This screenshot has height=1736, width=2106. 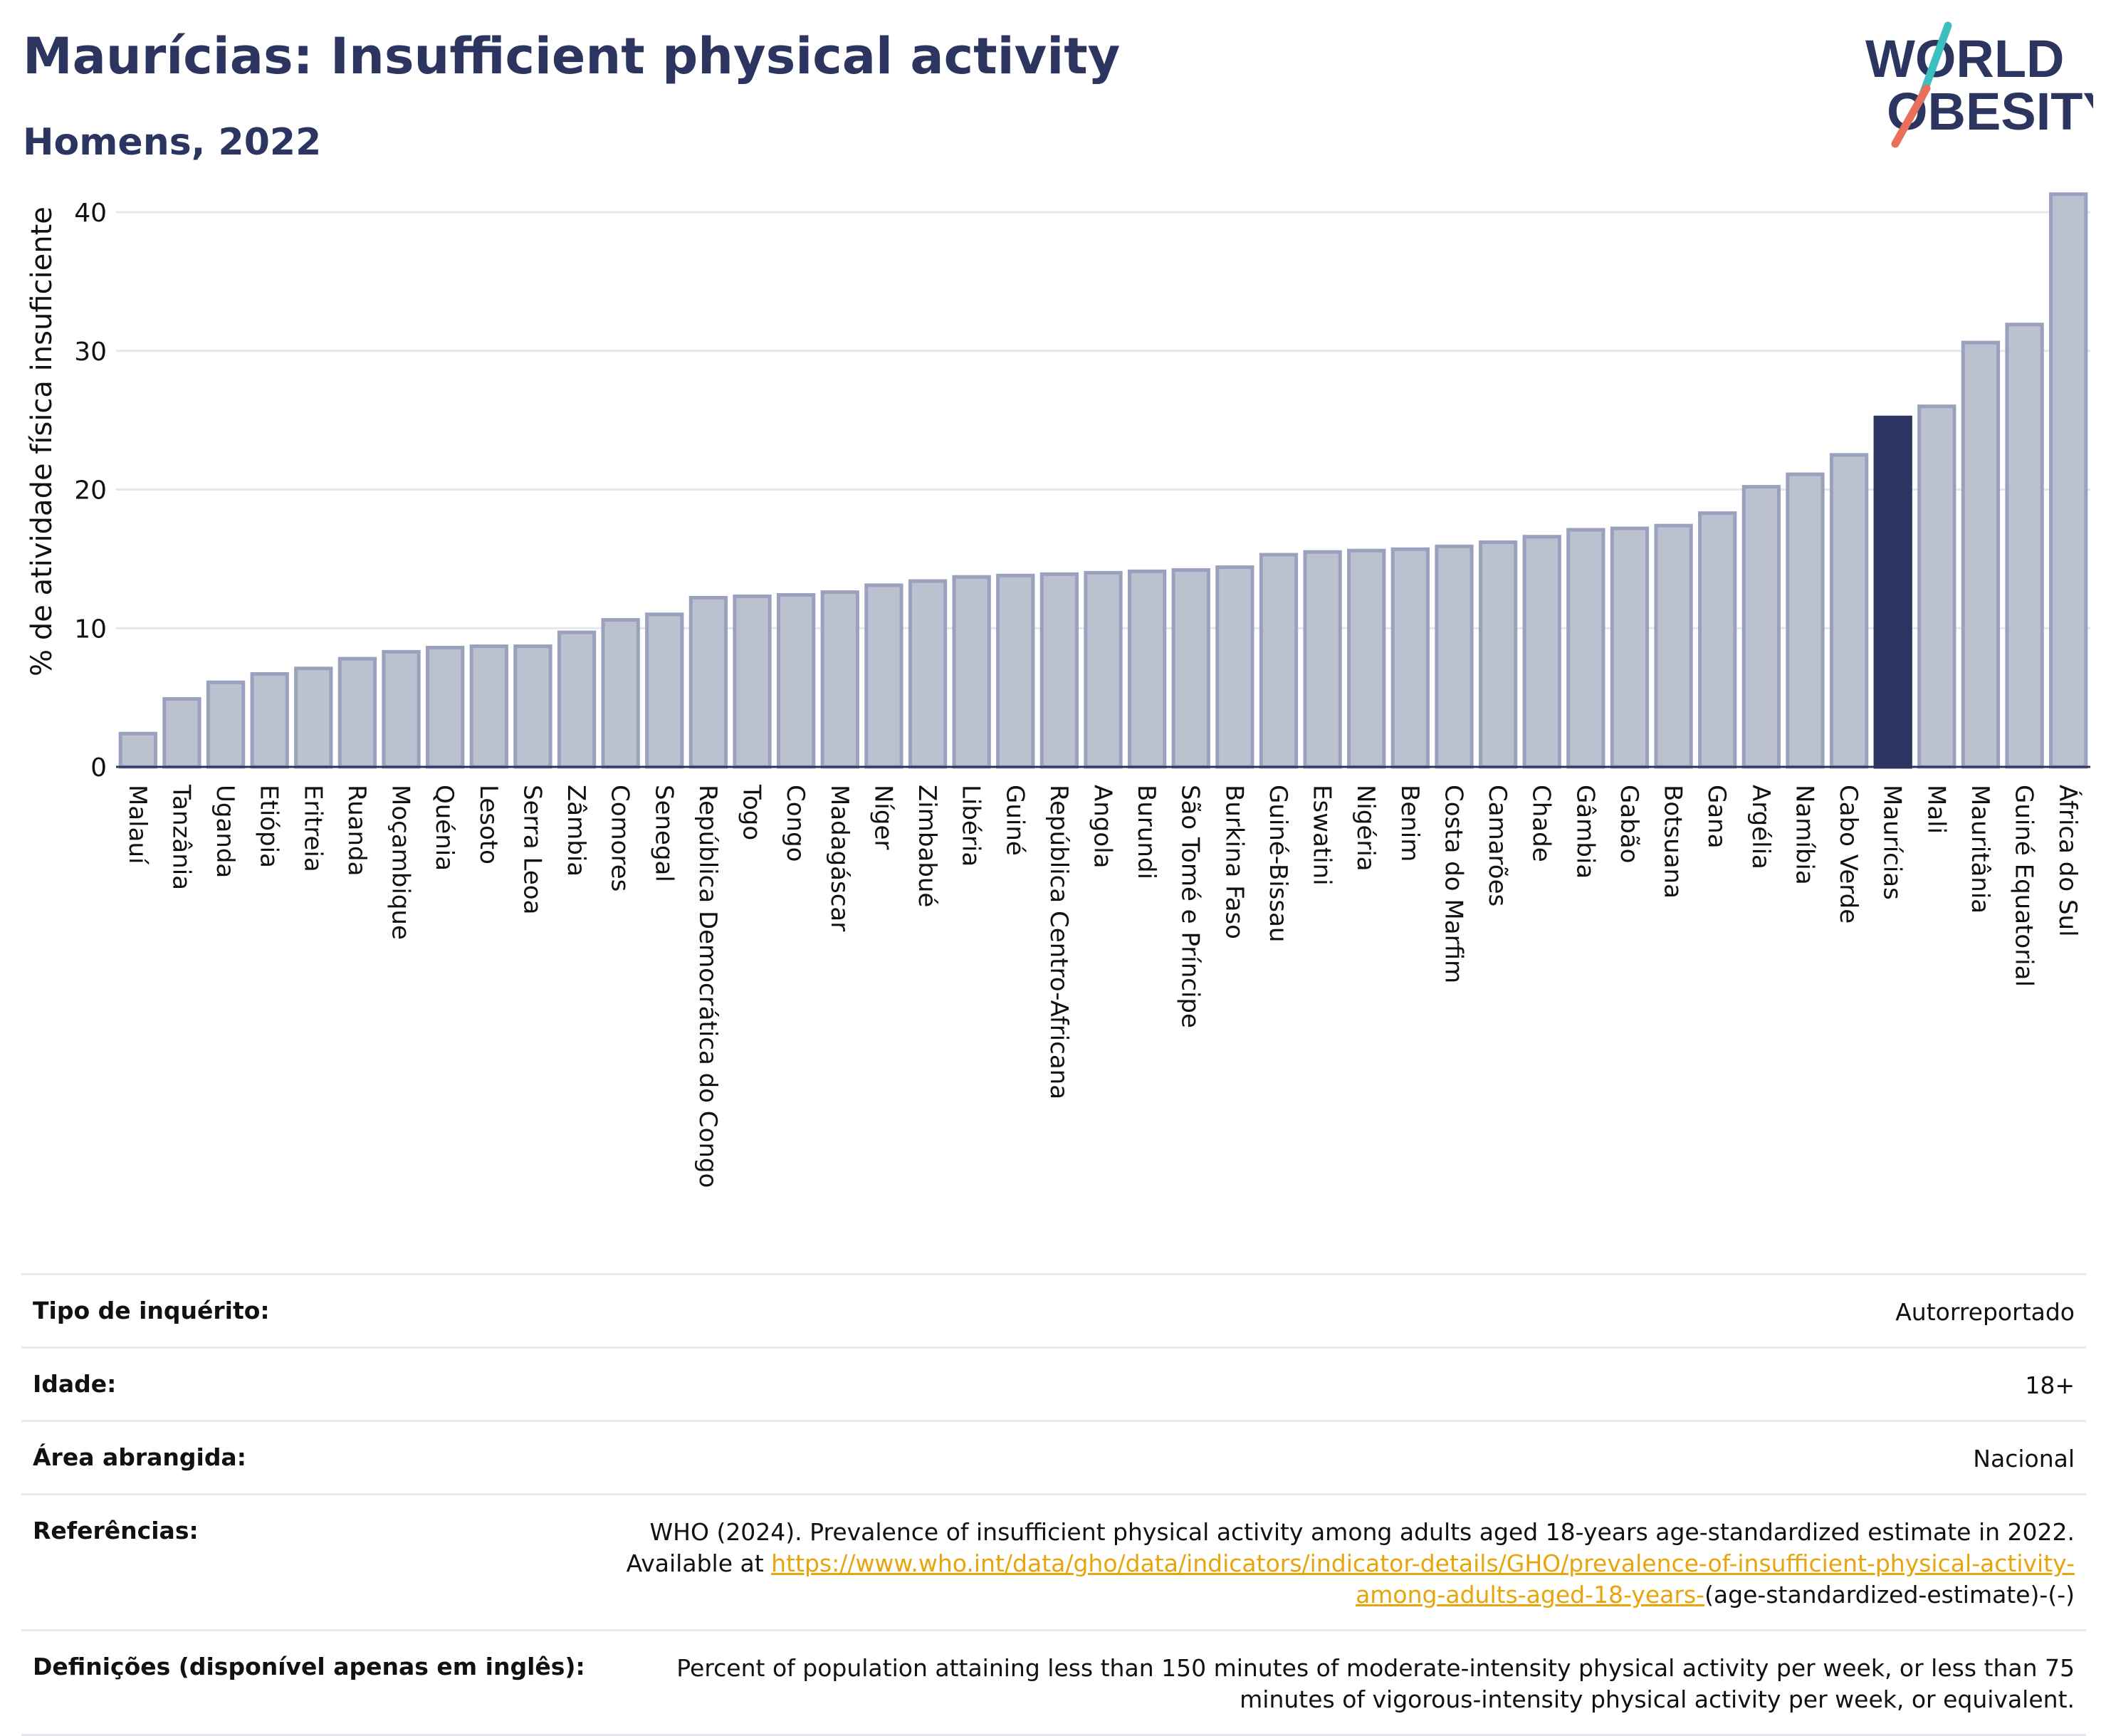 What do you see at coordinates (1629, 824) in the screenshot?
I see `x-tick-label: Gabão` at bounding box center [1629, 824].